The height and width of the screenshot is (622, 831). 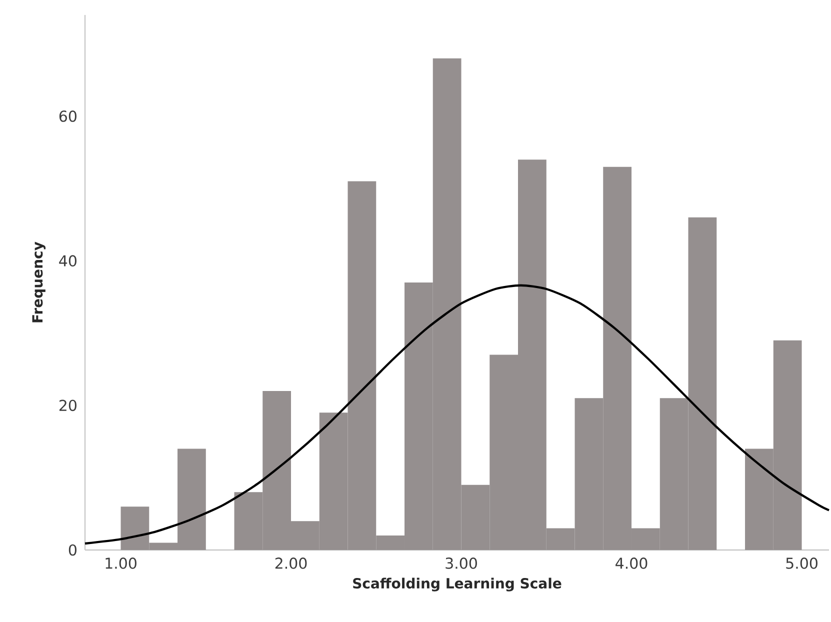 I want to click on x-tick-label: 2.00, so click(x=291, y=563).